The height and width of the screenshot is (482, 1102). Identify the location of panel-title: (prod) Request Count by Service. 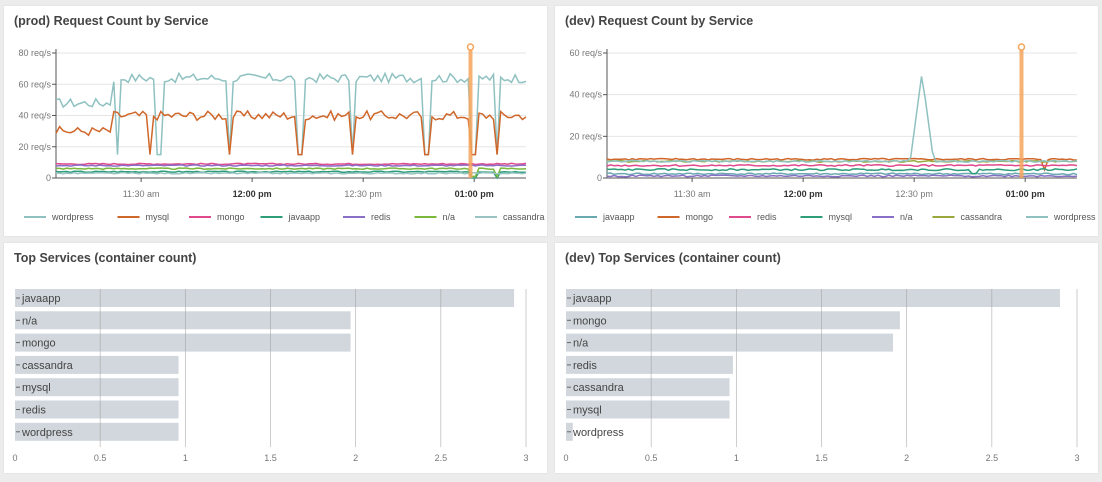
(111, 21).